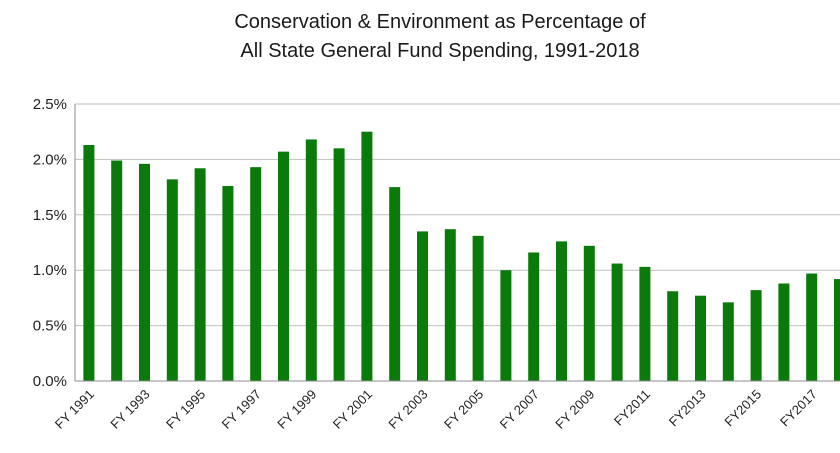 The height and width of the screenshot is (453, 840). I want to click on x-tick-label: FY 1993, so click(129, 409).